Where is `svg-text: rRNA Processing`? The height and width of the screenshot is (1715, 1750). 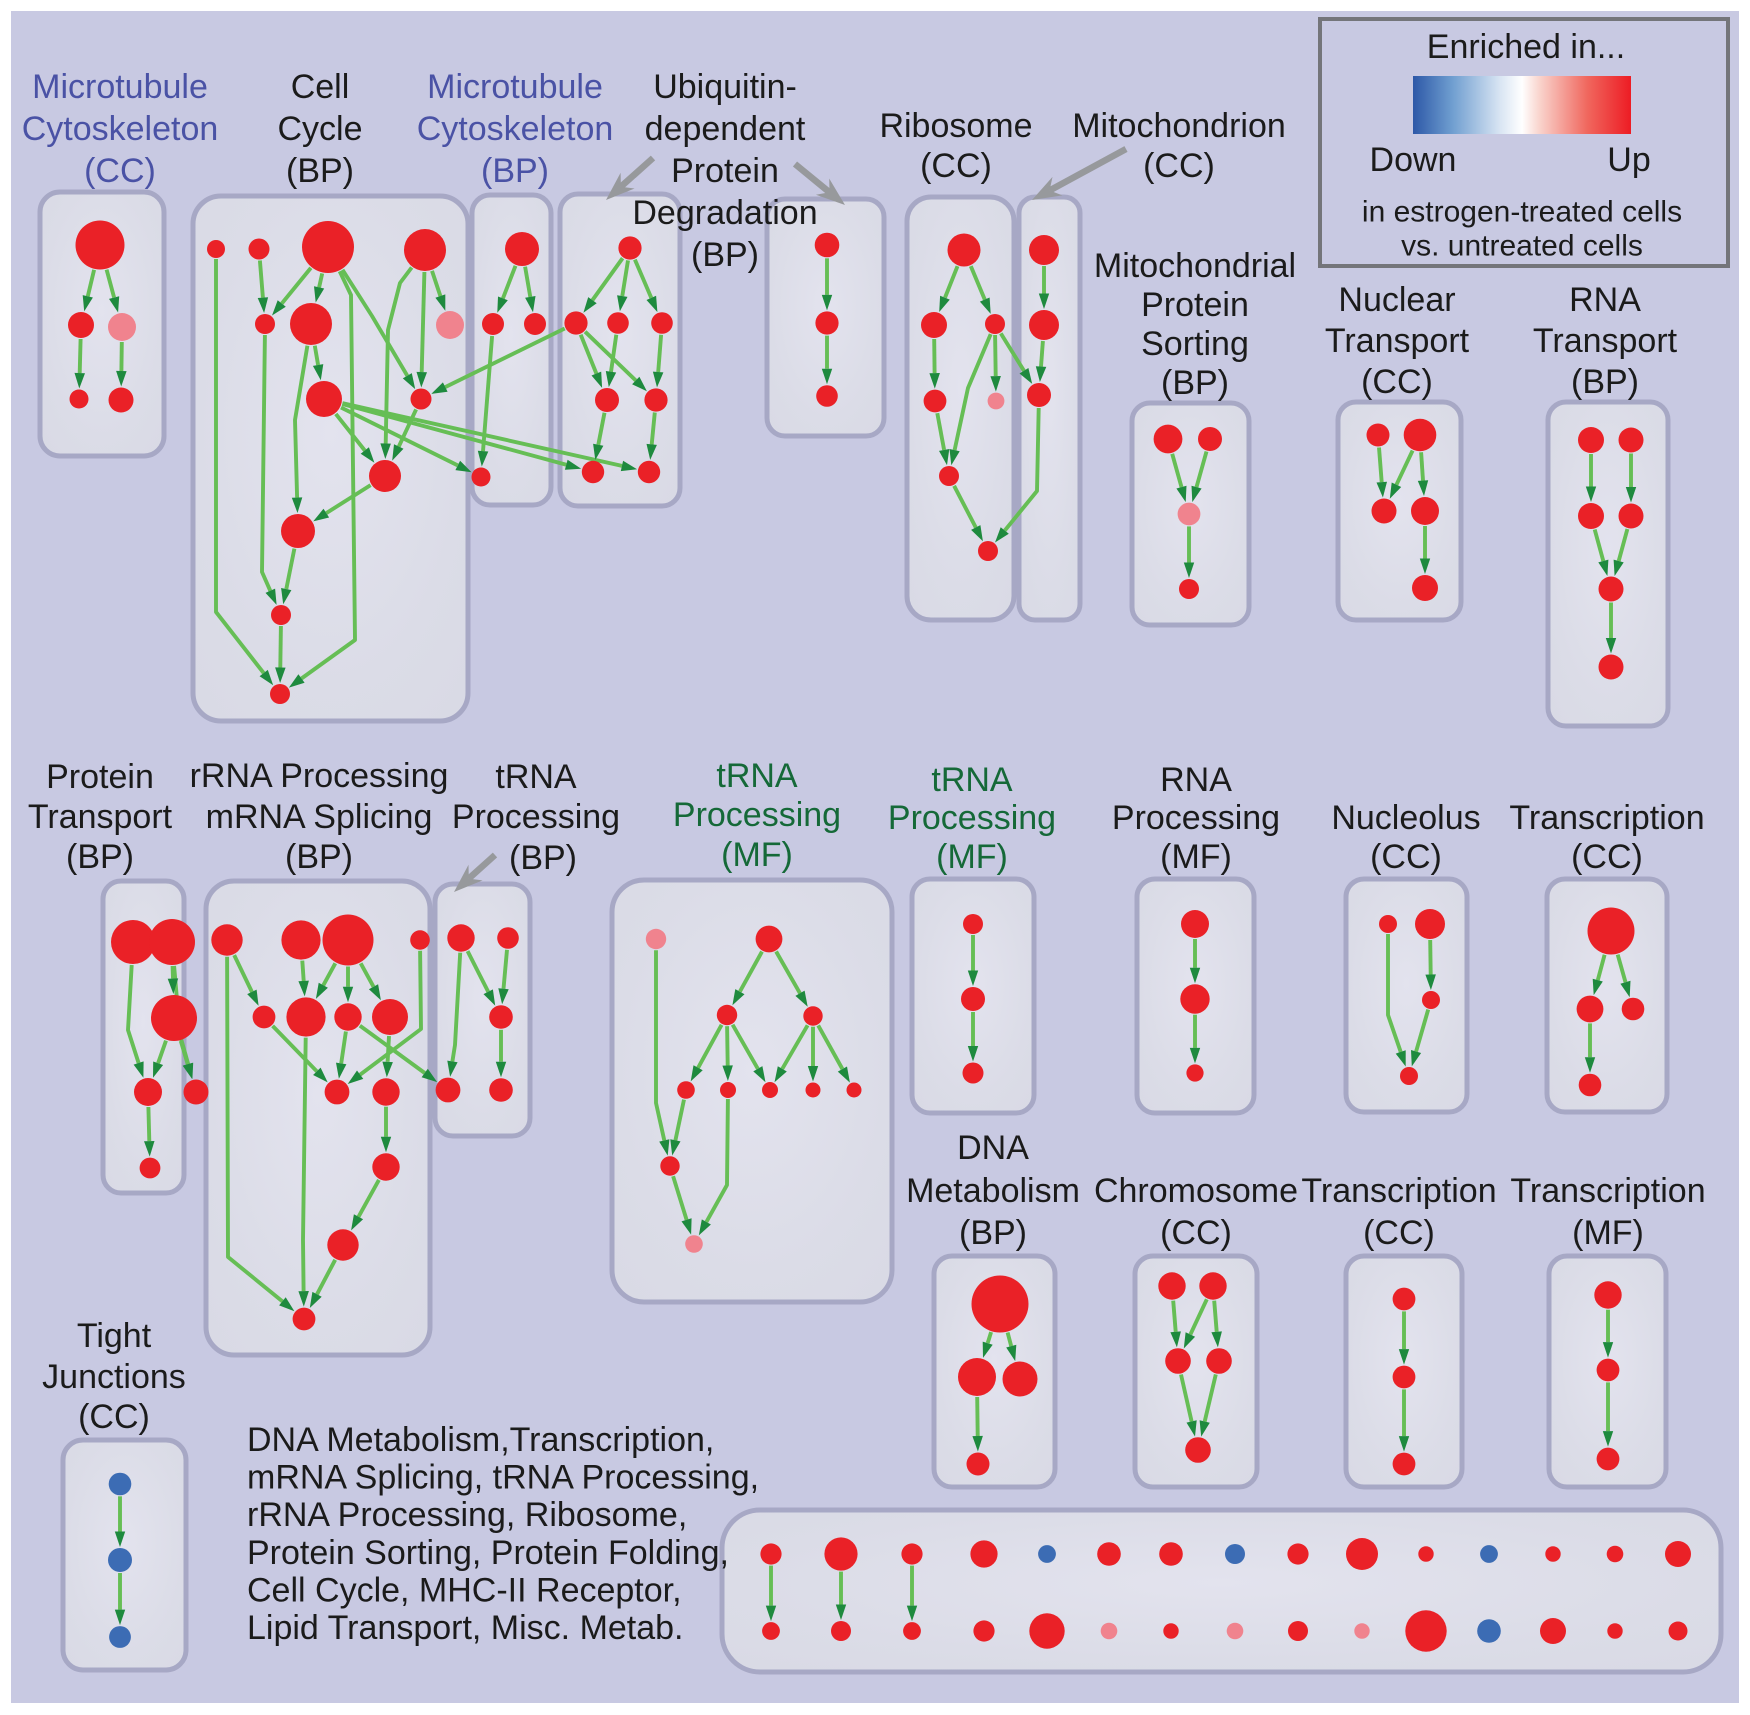
svg-text: rRNA Processing is located at coordinates (319, 776).